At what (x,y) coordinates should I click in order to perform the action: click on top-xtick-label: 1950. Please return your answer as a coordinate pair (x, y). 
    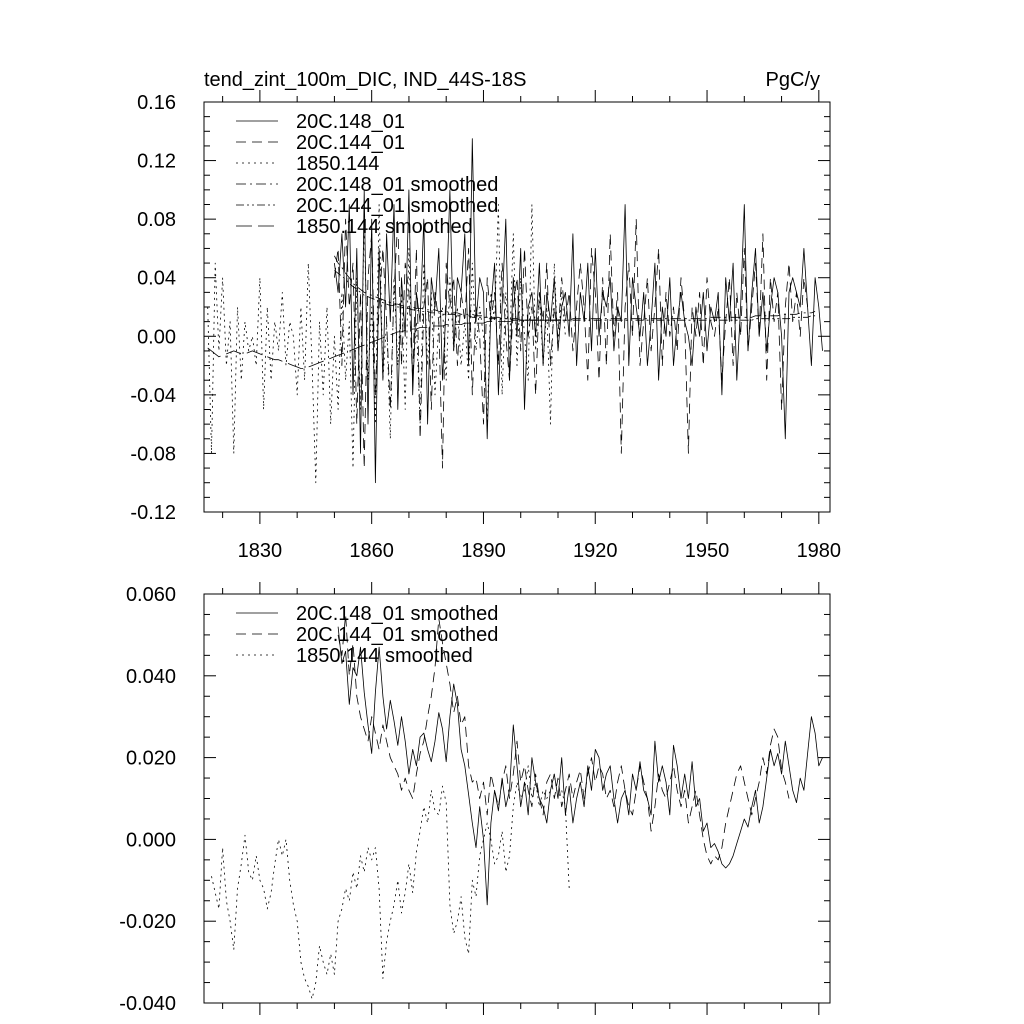
    Looking at the image, I should click on (707, 551).